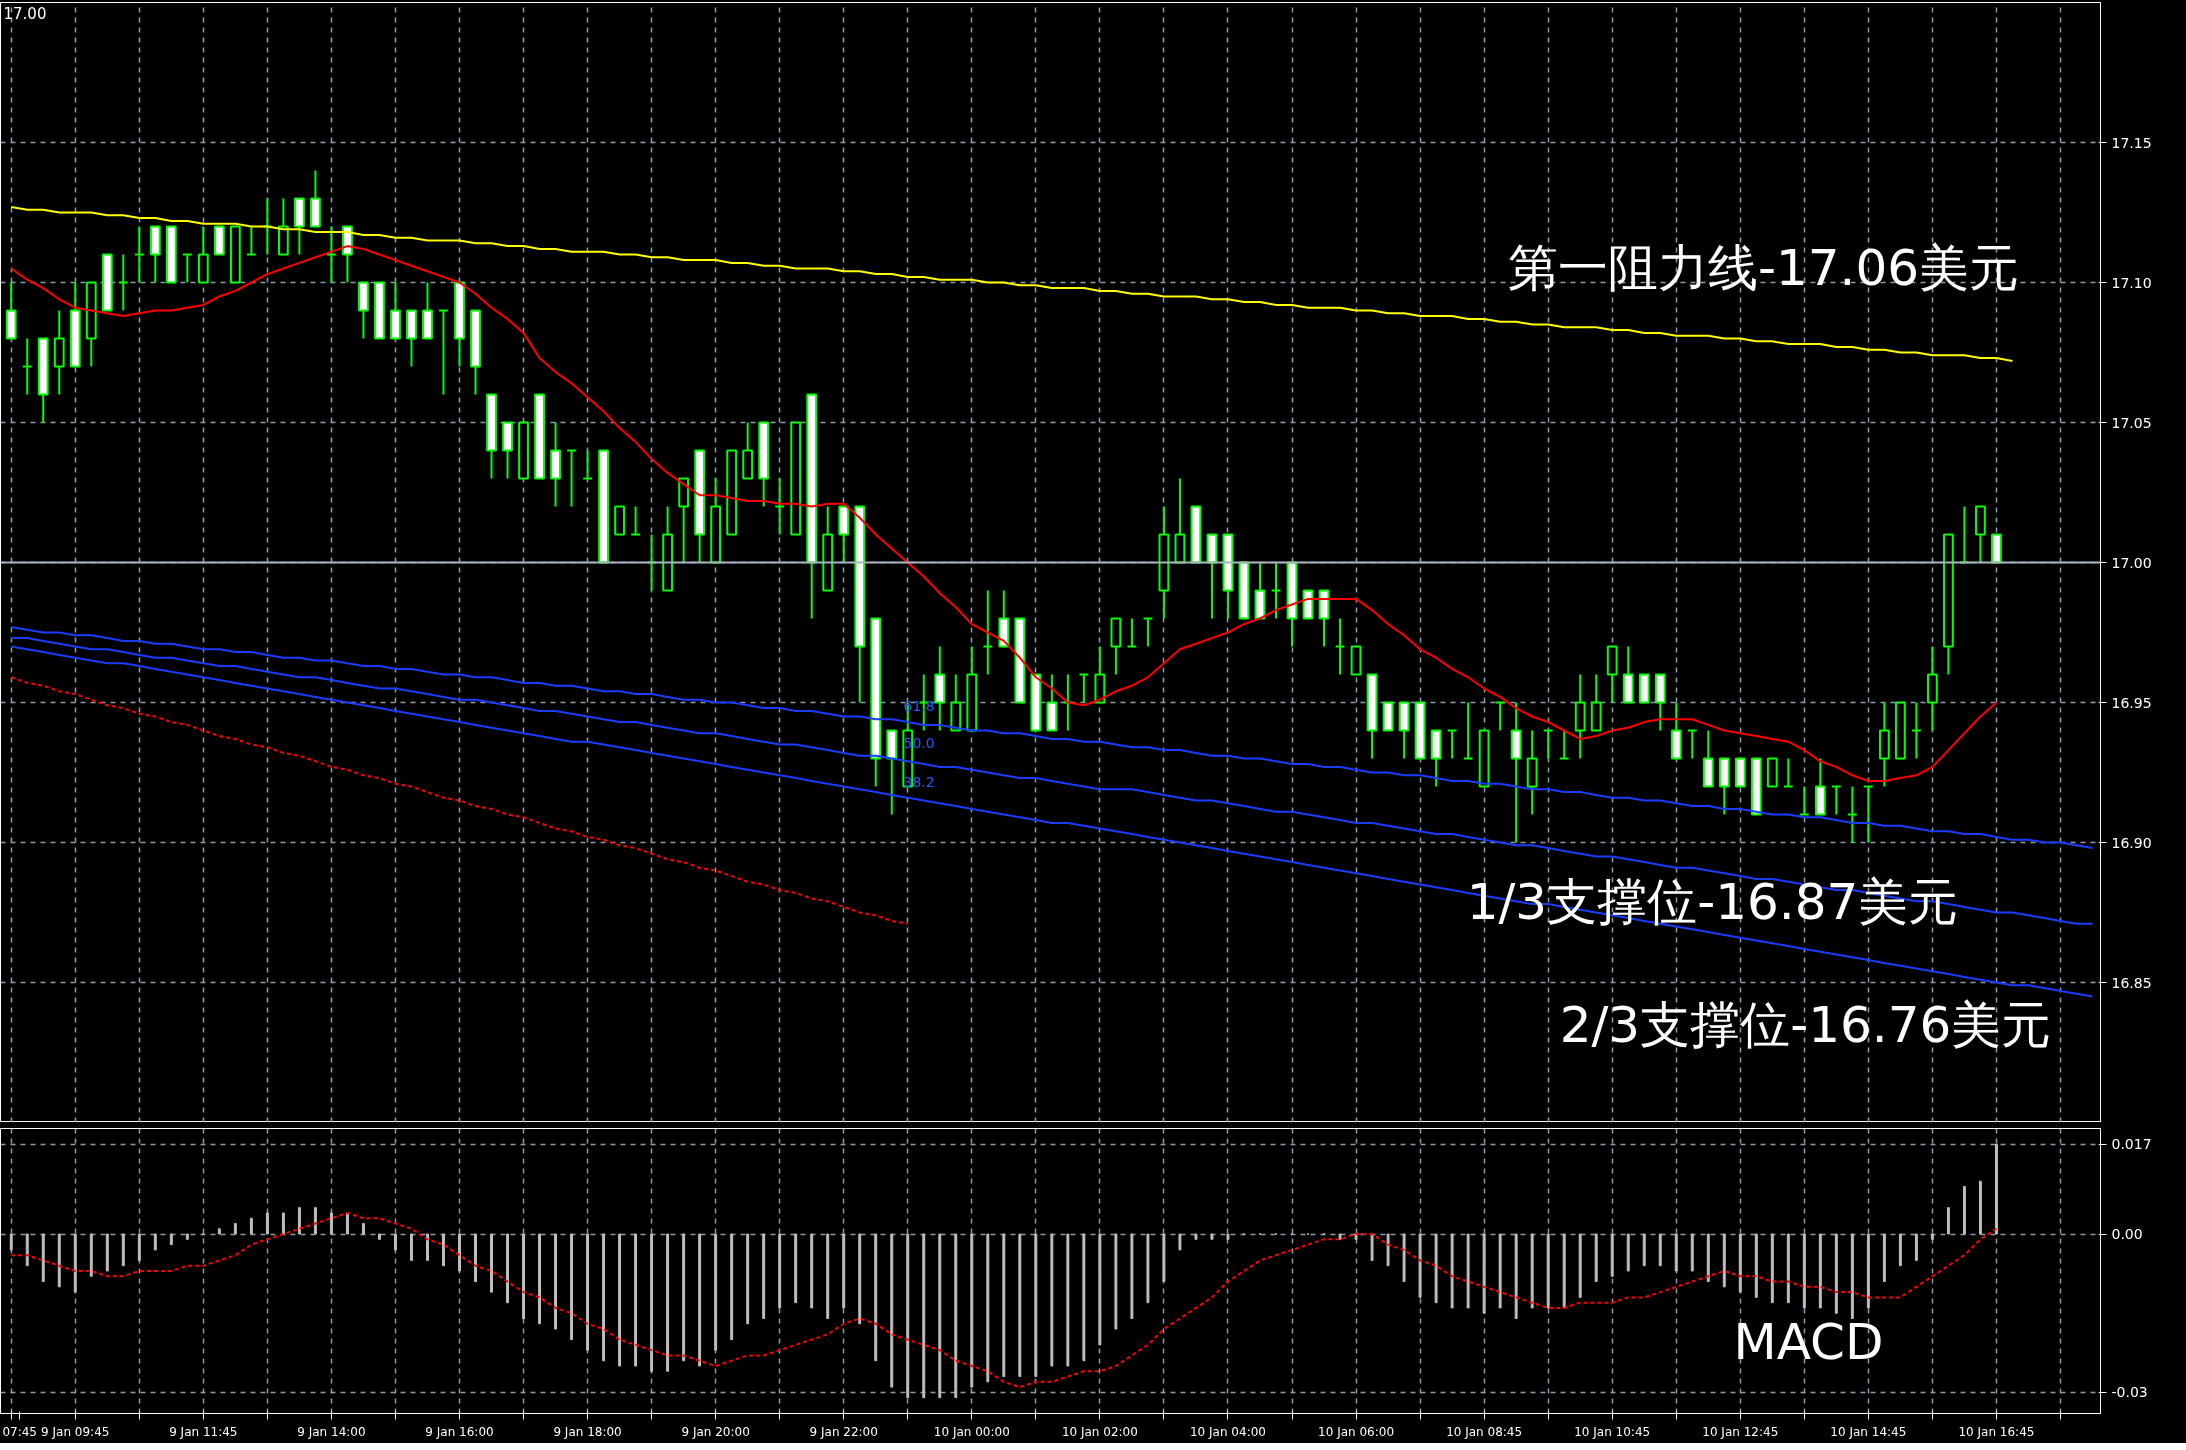 This screenshot has width=2186, height=1450. Describe the element at coordinates (75, 1431) in the screenshot. I see `x-tick-label: 9 Jan 09:45` at that location.